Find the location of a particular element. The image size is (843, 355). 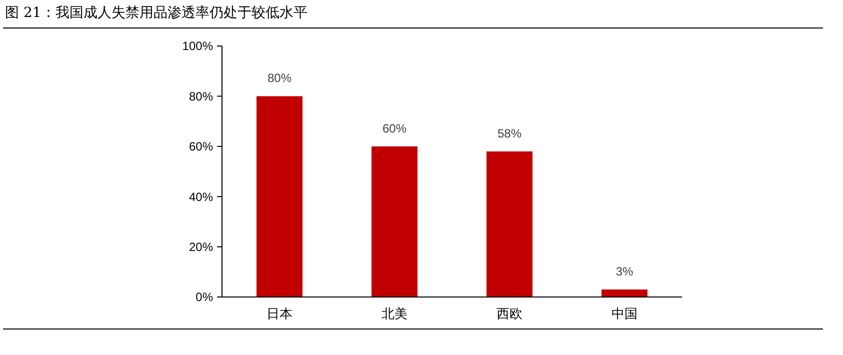

y-tick-label: 20% is located at coordinates (201, 247).